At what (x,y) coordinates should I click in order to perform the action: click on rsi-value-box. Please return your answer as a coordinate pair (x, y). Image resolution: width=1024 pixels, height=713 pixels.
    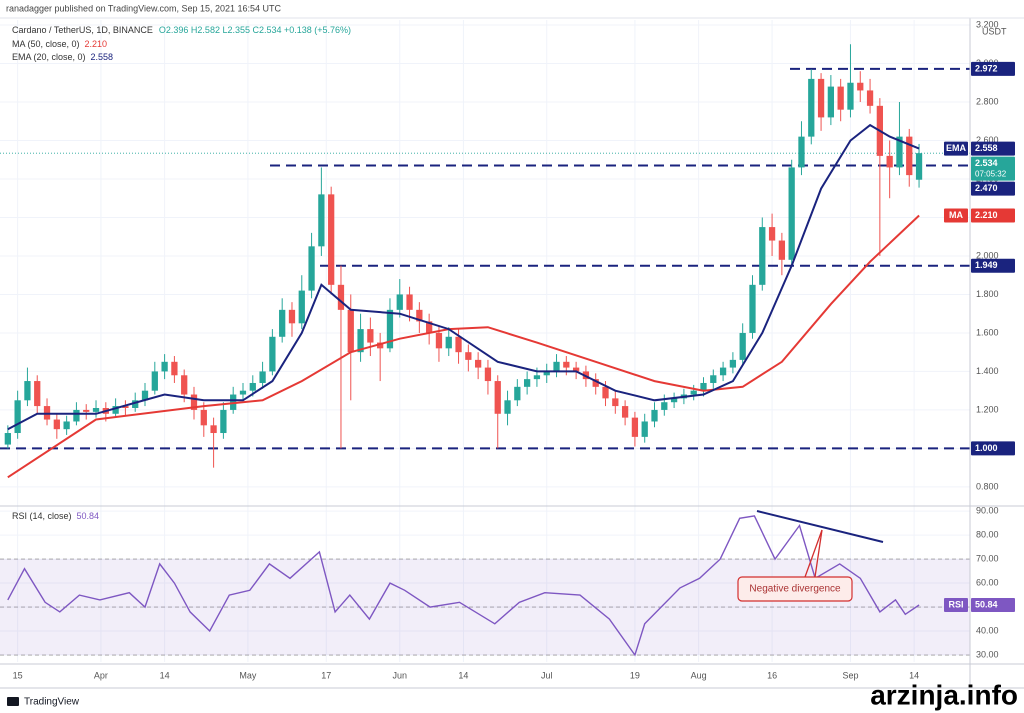
    Looking at the image, I should click on (993, 605).